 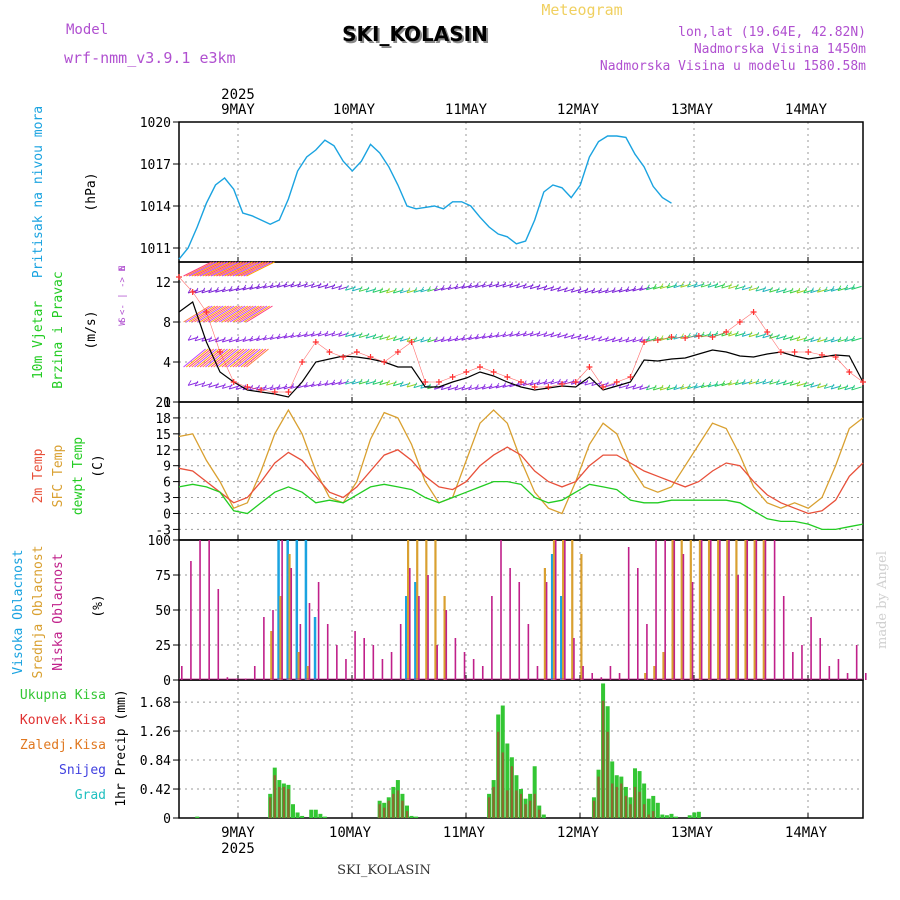 What do you see at coordinates (155, 123) in the screenshot?
I see `y-tick-label: 1020` at bounding box center [155, 123].